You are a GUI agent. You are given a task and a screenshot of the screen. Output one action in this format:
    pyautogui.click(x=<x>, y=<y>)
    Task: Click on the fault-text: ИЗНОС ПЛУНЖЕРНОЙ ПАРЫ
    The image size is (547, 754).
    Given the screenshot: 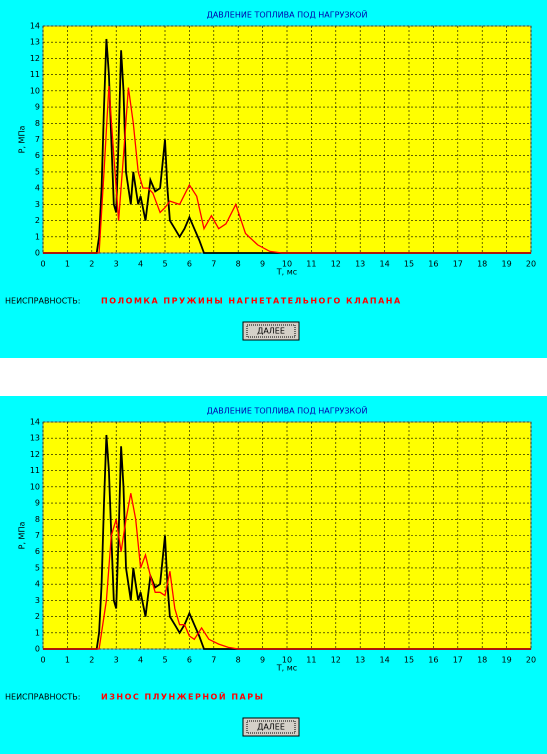 What is the action you would take?
    pyautogui.click(x=182, y=696)
    